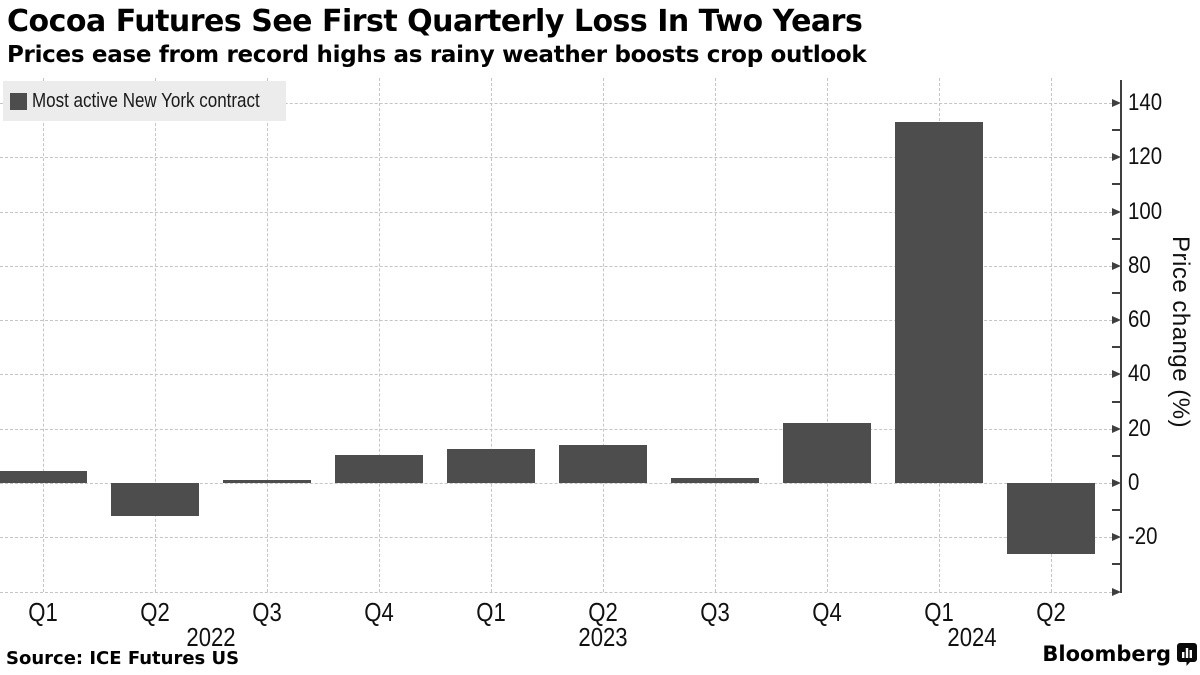 The height and width of the screenshot is (675, 1200). Describe the element at coordinates (1143, 537) in the screenshot. I see `y-tick-label: -20` at that location.